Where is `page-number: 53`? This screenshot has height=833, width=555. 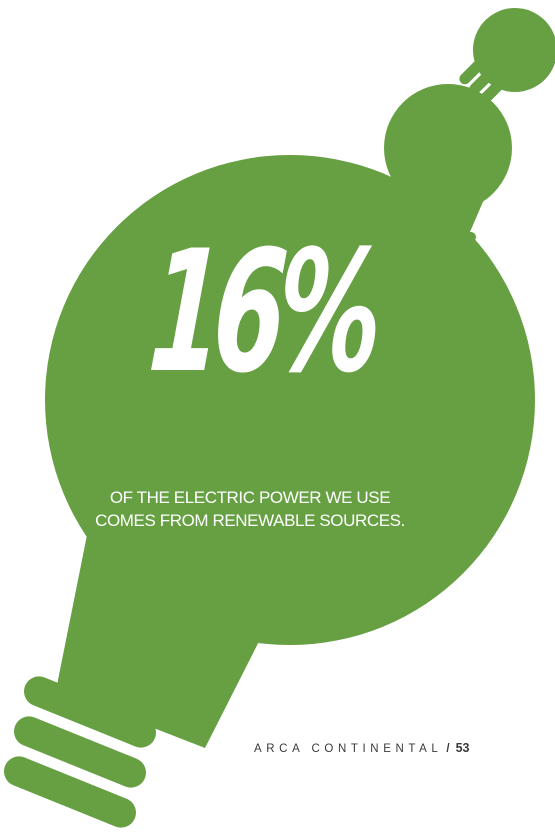
page-number: 53 is located at coordinates (462, 748).